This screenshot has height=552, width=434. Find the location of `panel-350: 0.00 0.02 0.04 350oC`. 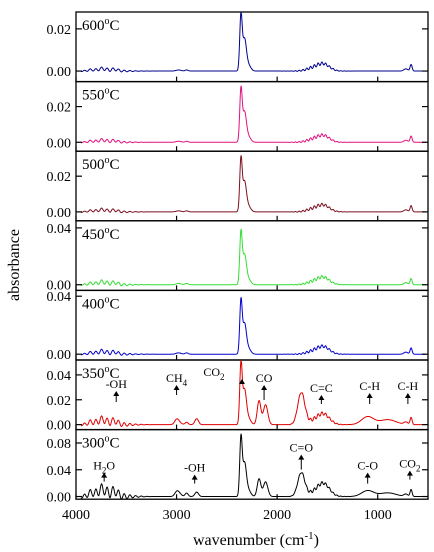

panel-350: 0.00 0.02 0.04 350oC is located at coordinates (238, 396).